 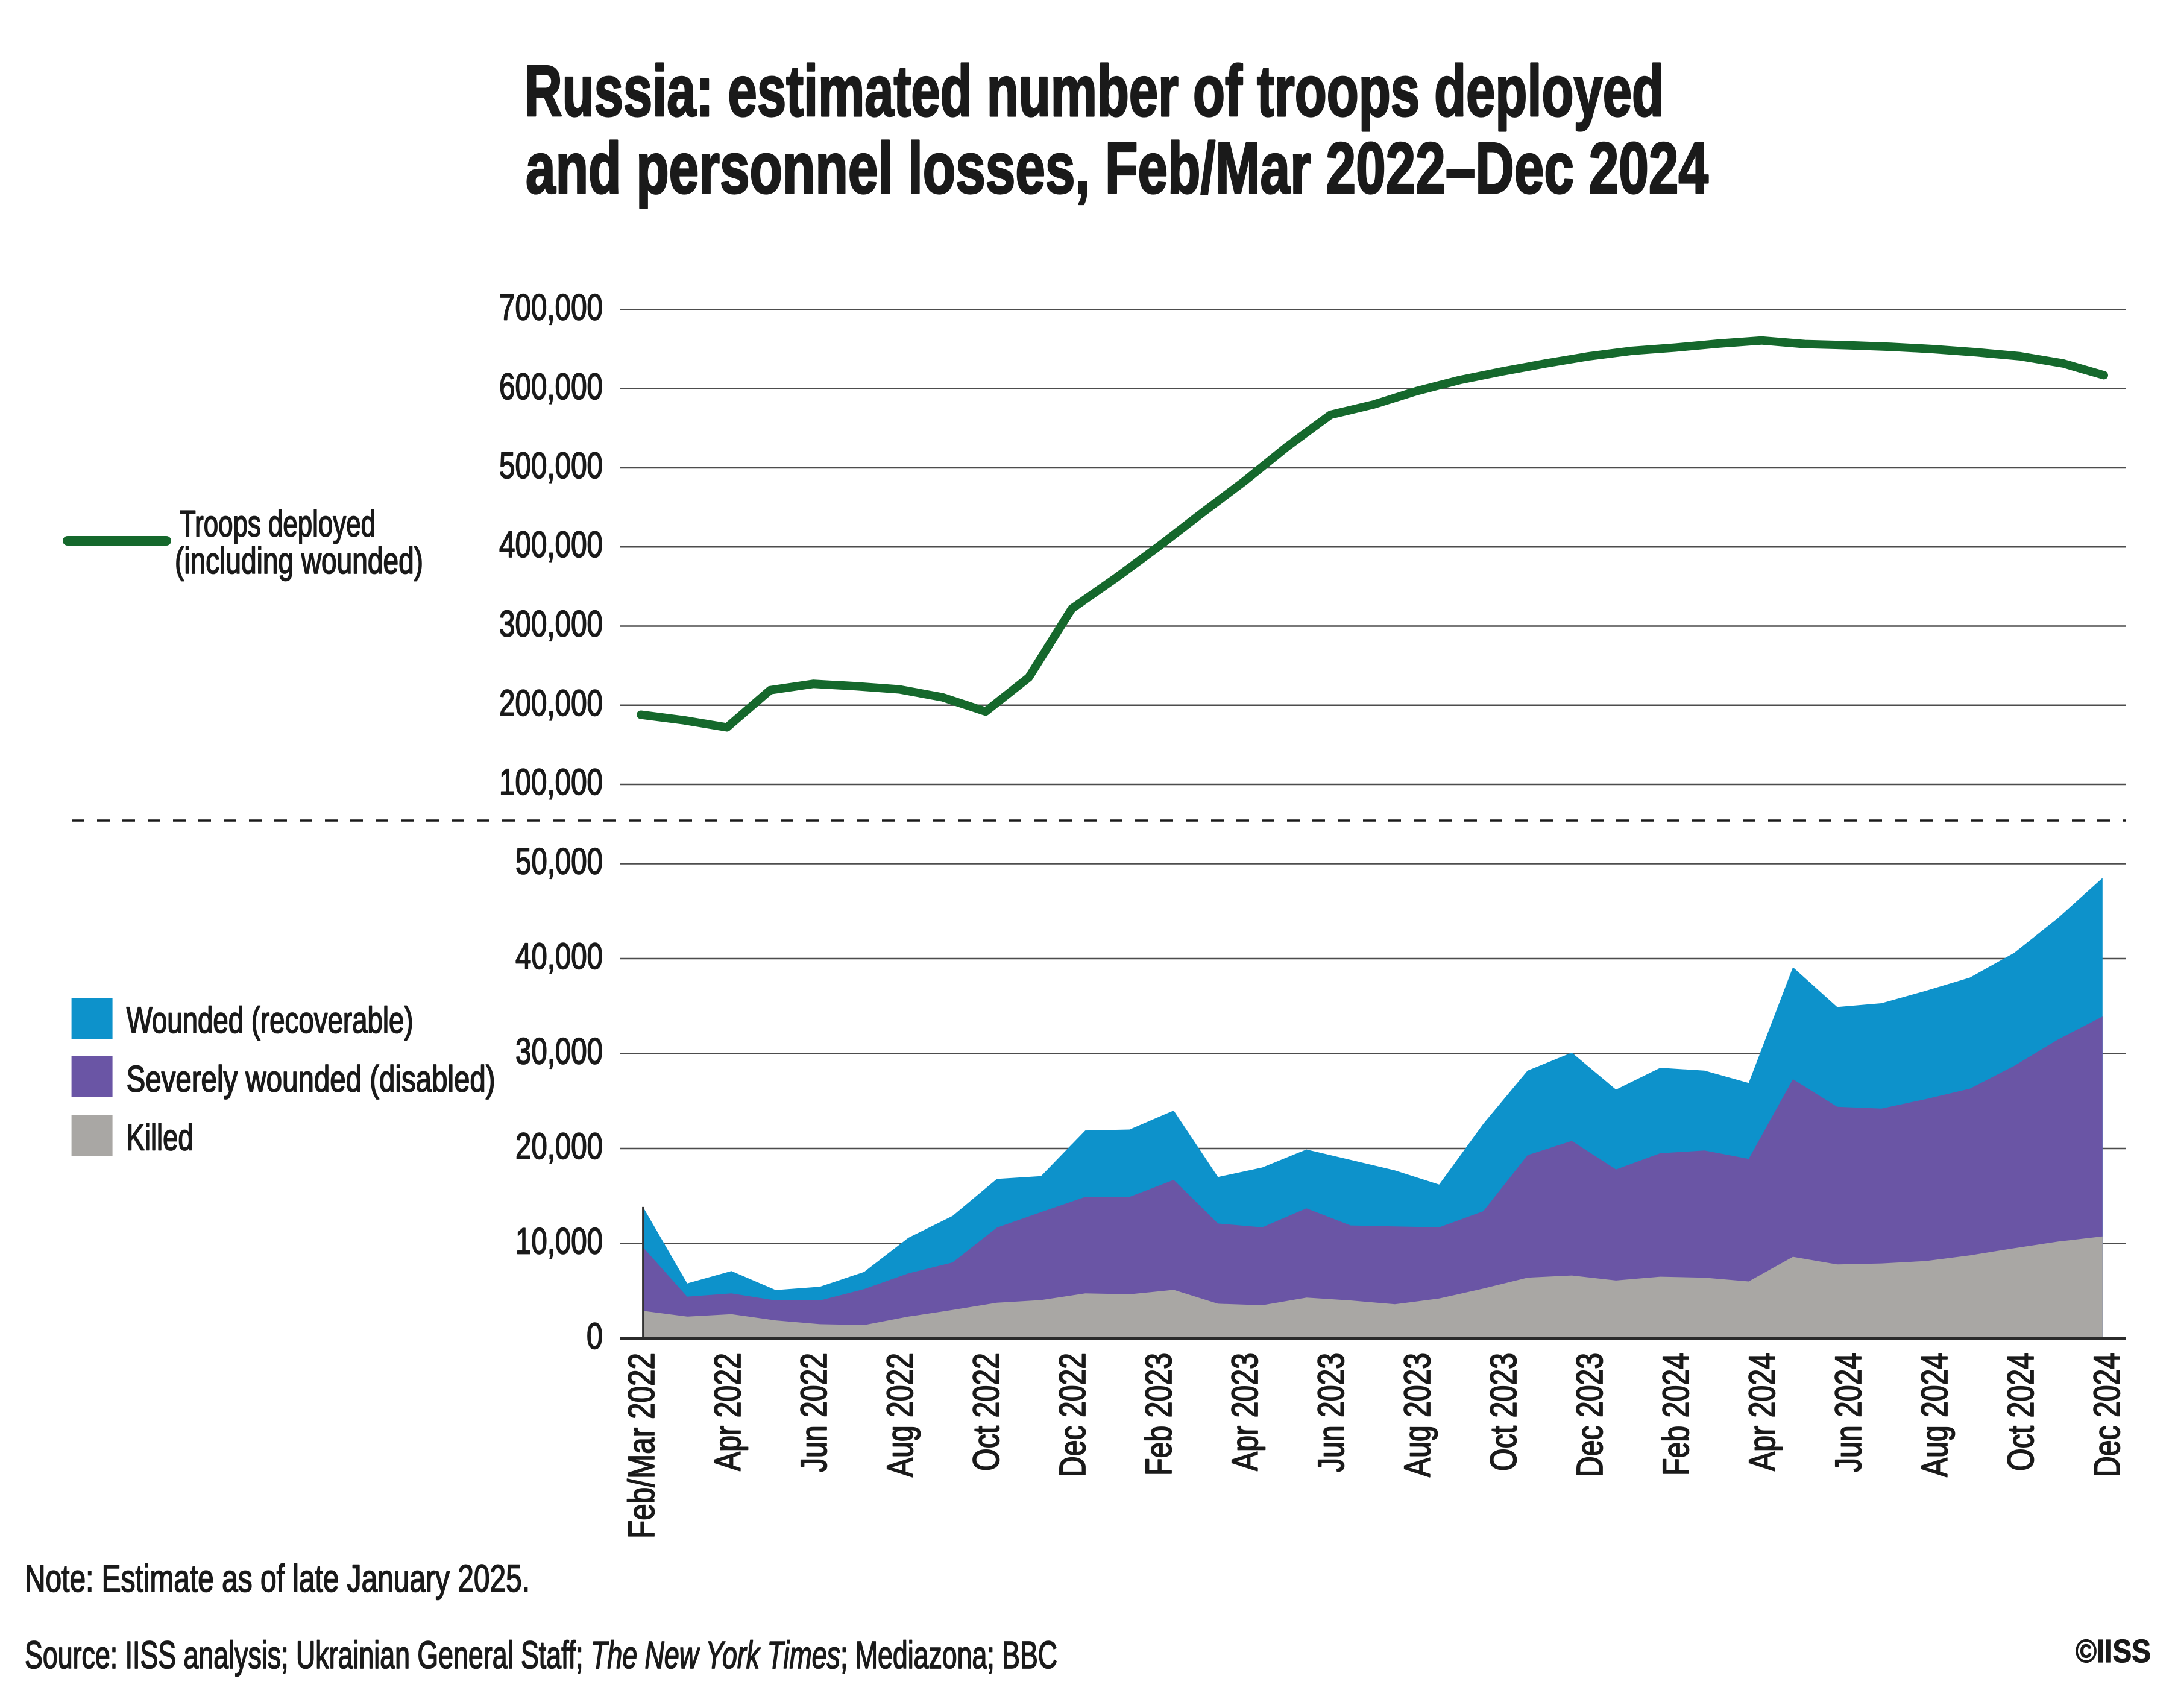 What do you see at coordinates (299, 560) in the screenshot?
I see `svg-text: (including wounded)` at bounding box center [299, 560].